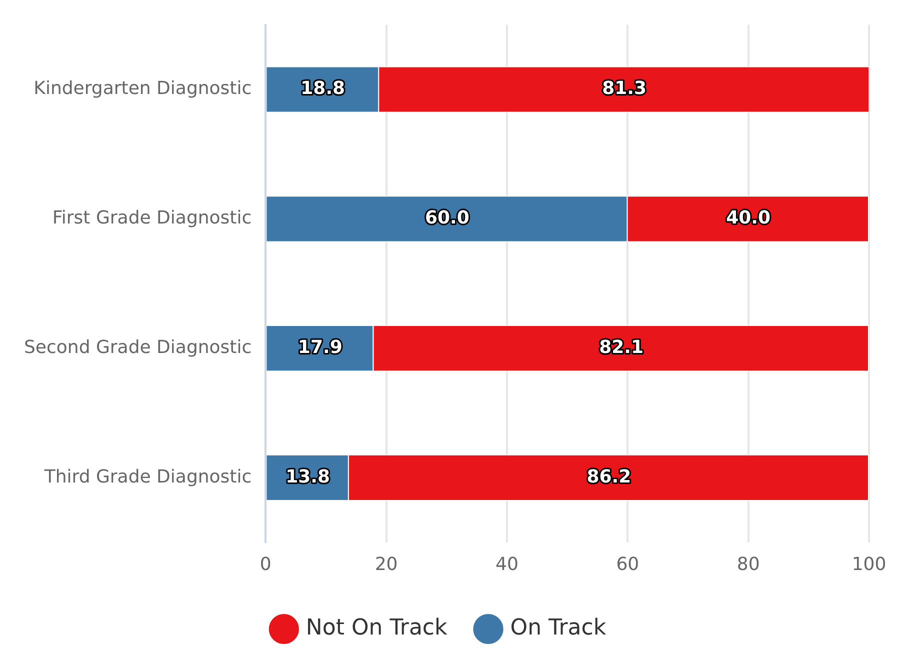 The image size is (909, 660). I want to click on data-label: 82.1, so click(621, 347).